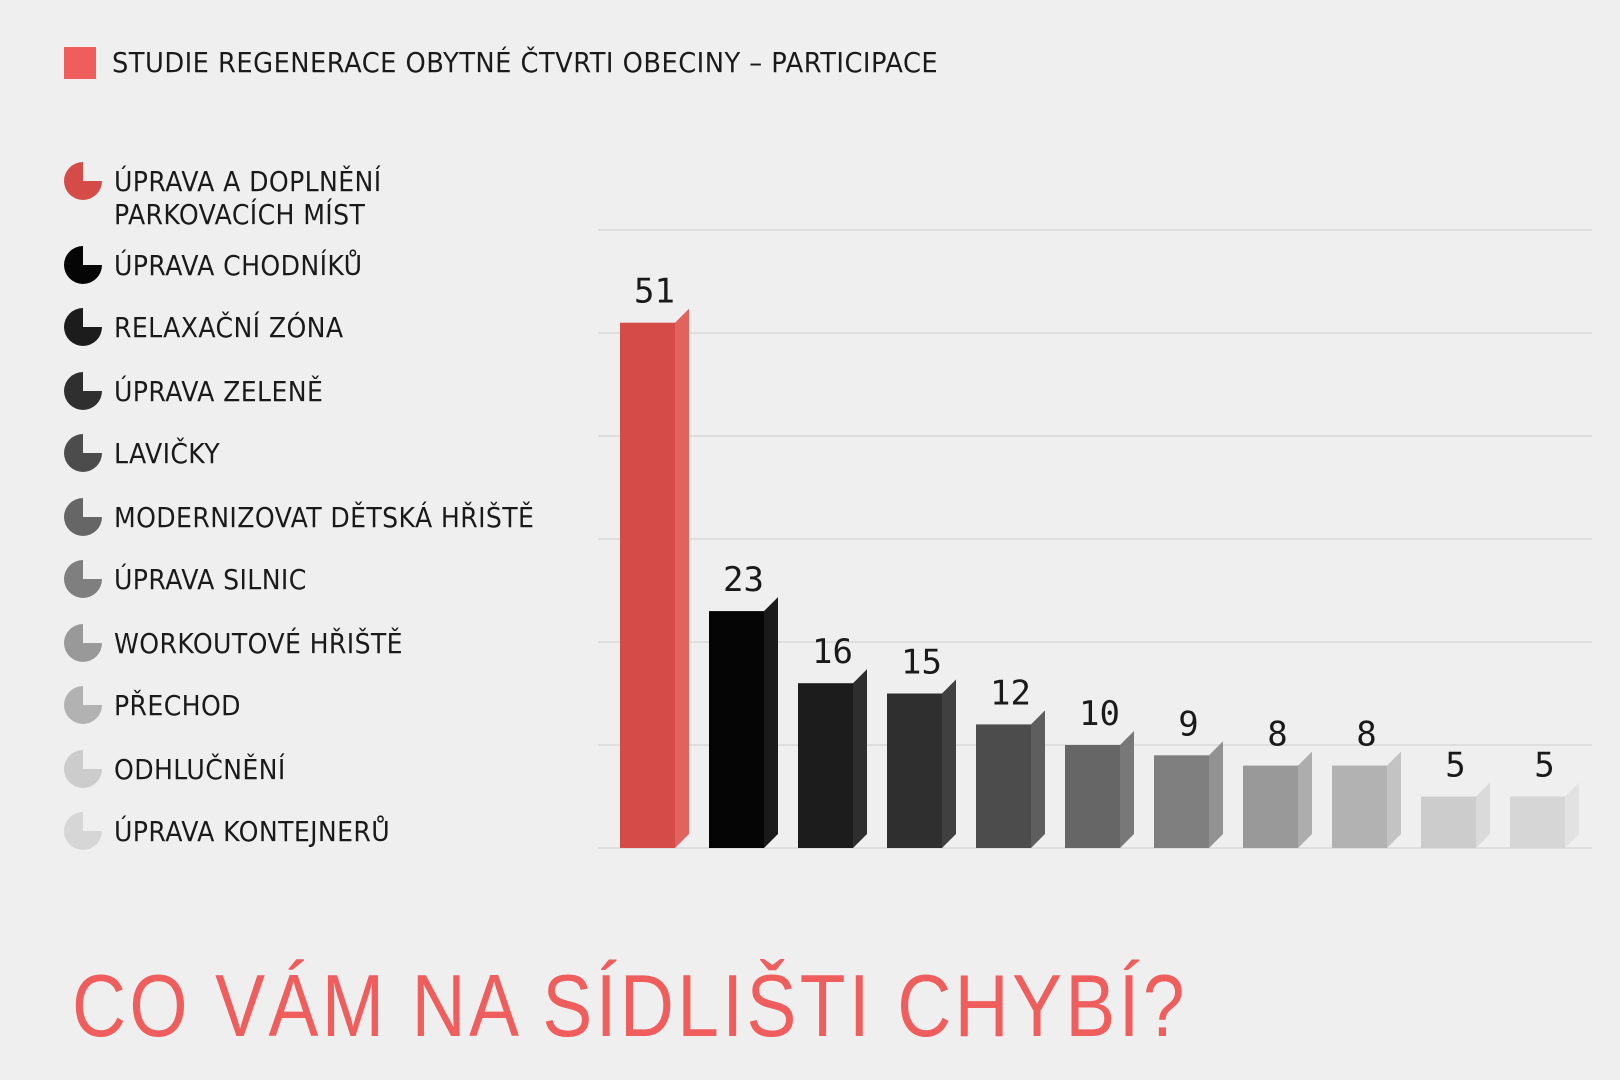 This screenshot has width=1620, height=1080. I want to click on legend-label: ÚPRAVA SILNIC, so click(210, 579).